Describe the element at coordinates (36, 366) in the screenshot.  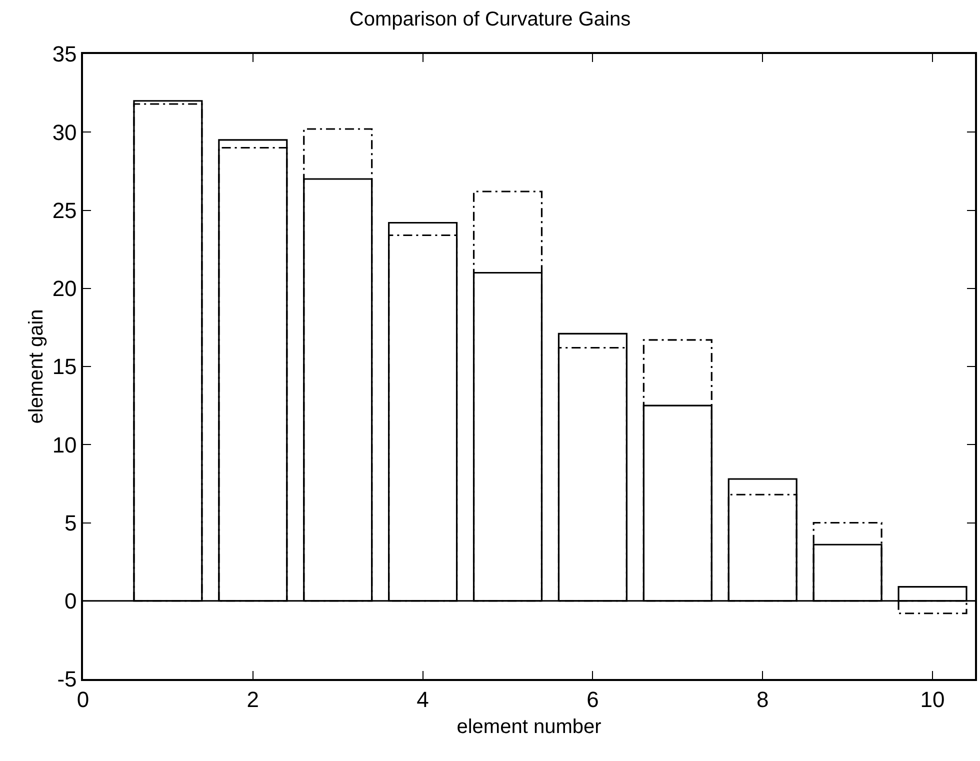
I see `y-axis-title: element gain` at that location.